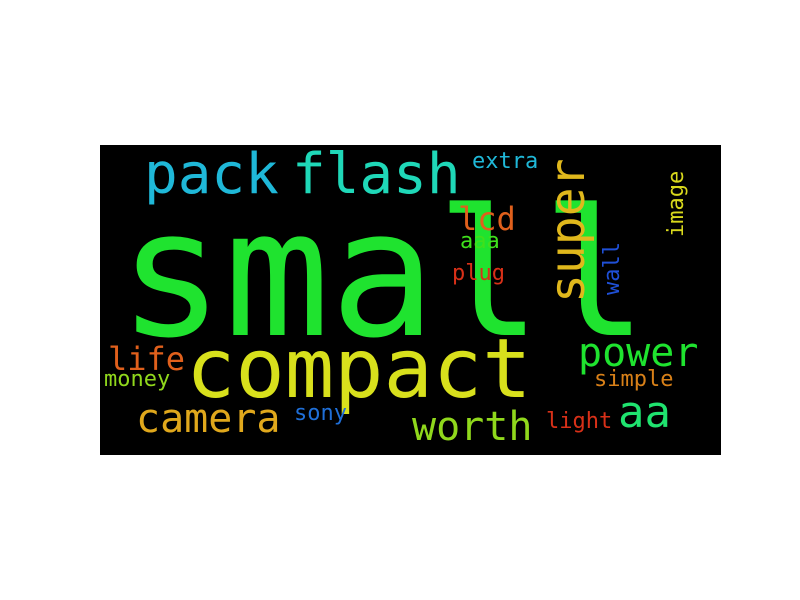 This screenshot has width=800, height=600. What do you see at coordinates (644, 412) in the screenshot?
I see `word-aa: aa` at bounding box center [644, 412].